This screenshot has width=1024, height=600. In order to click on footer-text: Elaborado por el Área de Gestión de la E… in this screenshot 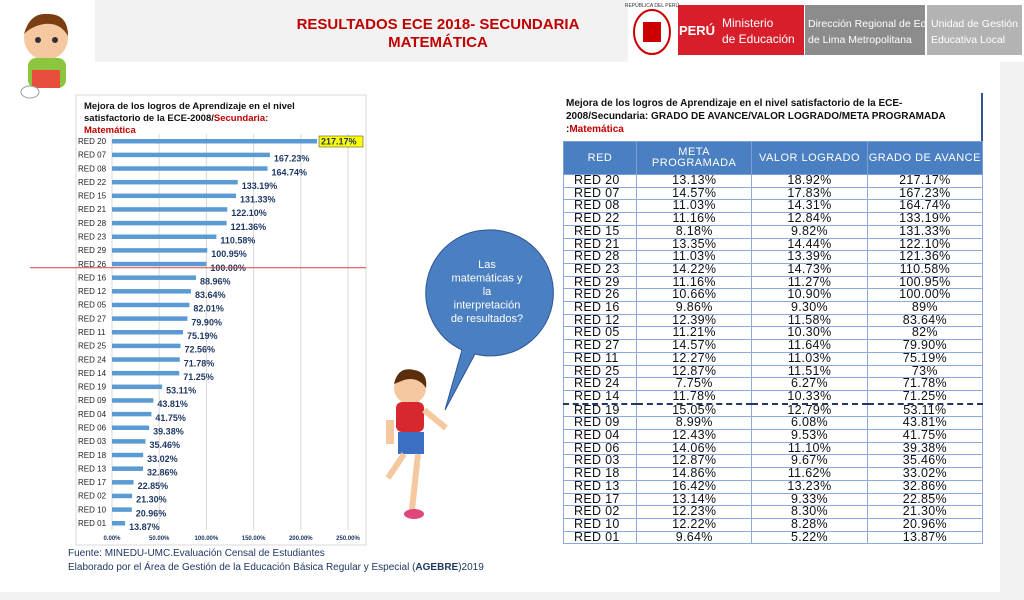, I will do `click(242, 566)`.